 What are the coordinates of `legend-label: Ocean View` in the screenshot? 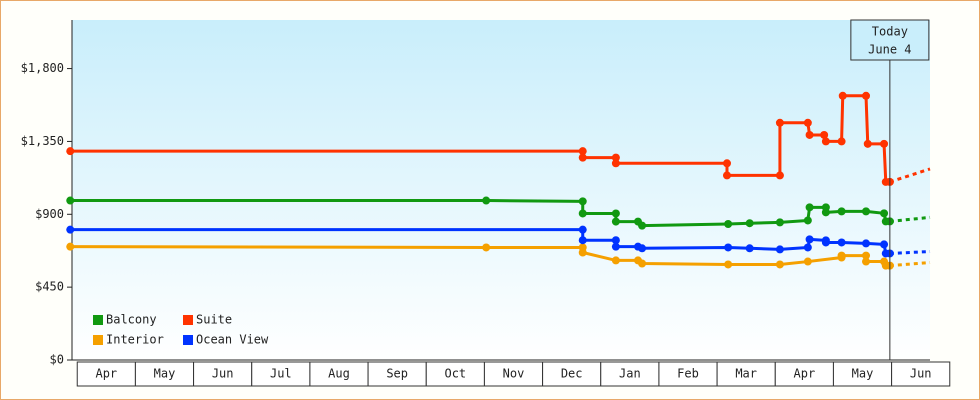 It's located at (232, 340).